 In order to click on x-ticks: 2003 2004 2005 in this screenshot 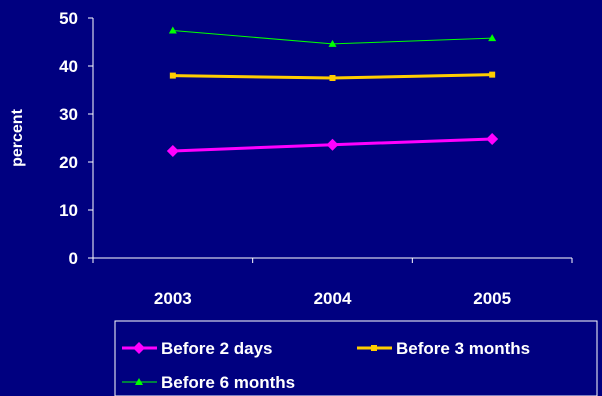, I will do `click(332, 283)`.